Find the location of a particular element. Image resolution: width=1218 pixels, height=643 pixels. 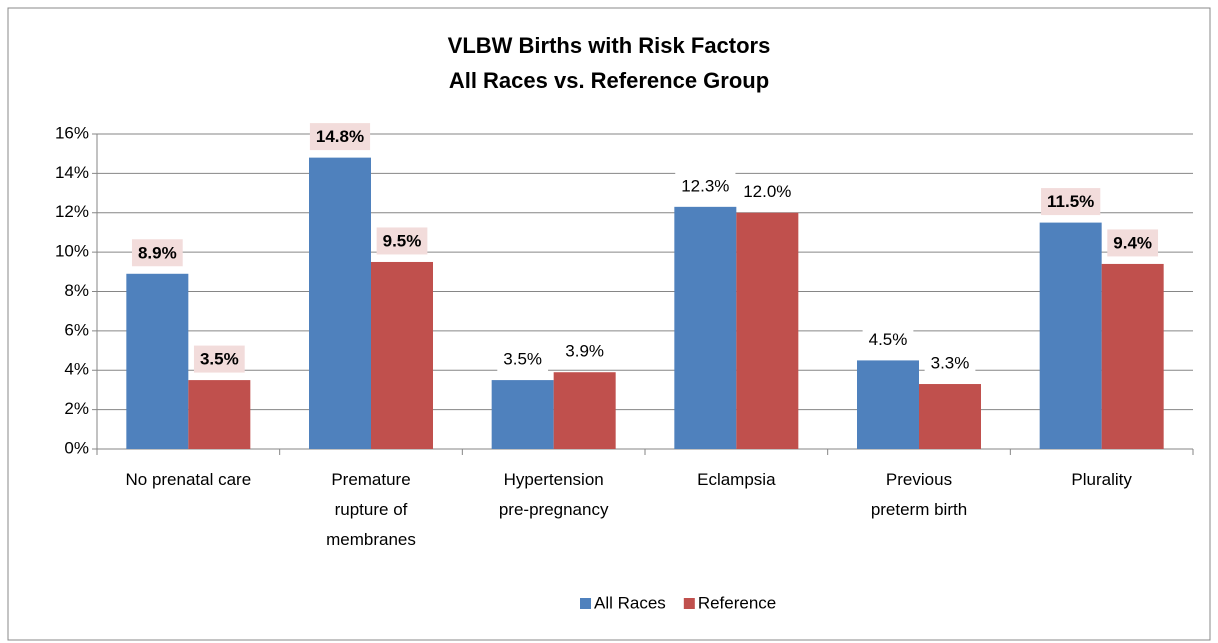

x-tick-label-line: Eclampsia is located at coordinates (736, 479).